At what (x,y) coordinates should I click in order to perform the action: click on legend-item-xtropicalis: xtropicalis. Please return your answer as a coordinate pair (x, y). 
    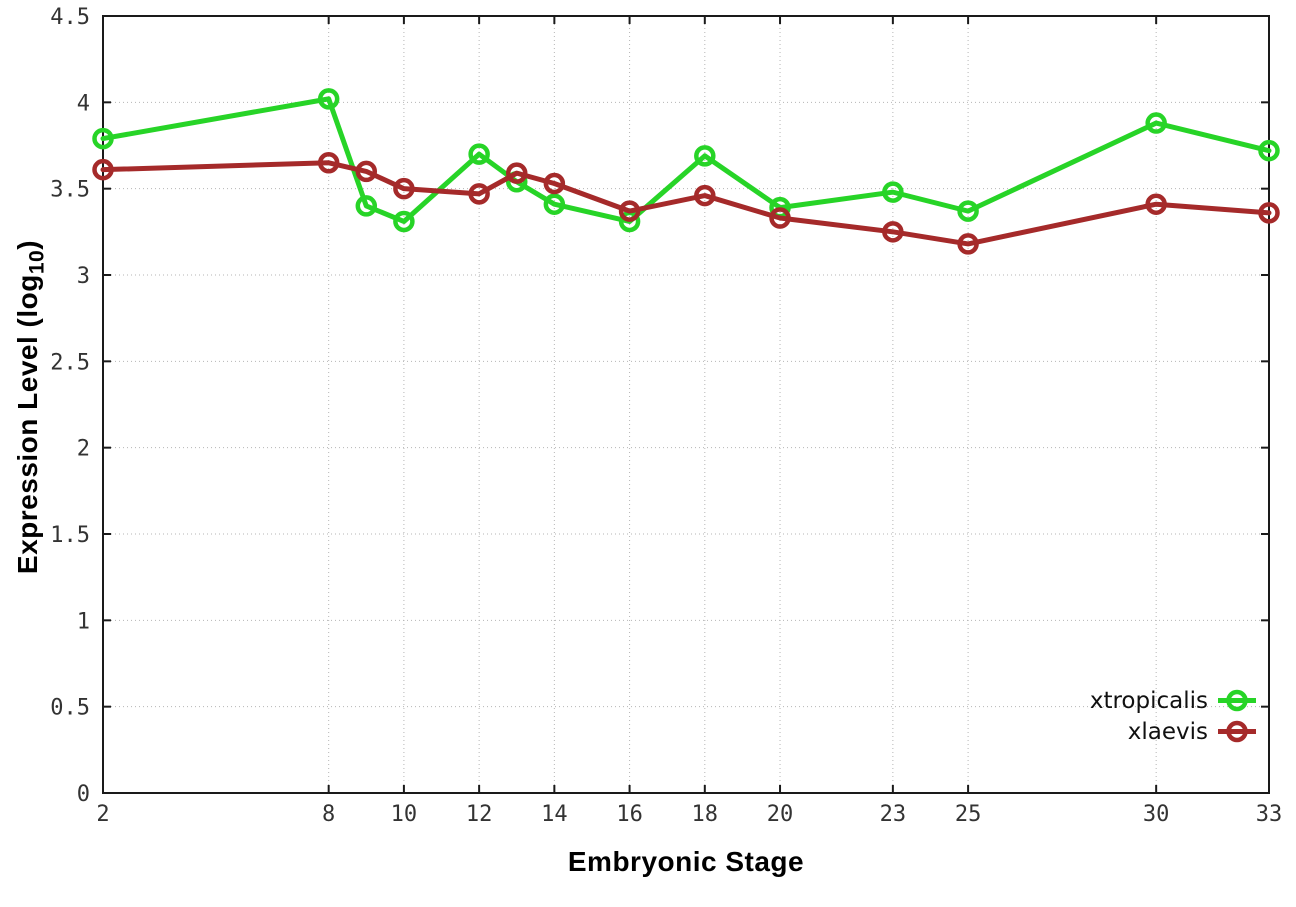
    Looking at the image, I should click on (1173, 700).